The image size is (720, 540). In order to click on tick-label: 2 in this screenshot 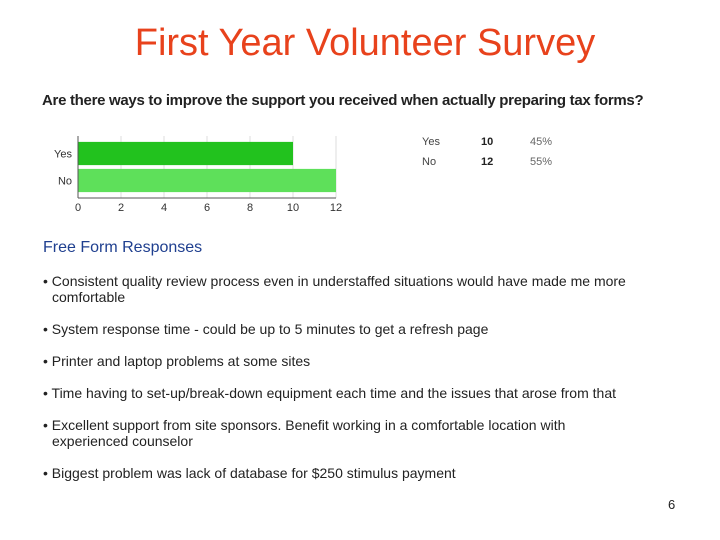, I will do `click(121, 208)`.